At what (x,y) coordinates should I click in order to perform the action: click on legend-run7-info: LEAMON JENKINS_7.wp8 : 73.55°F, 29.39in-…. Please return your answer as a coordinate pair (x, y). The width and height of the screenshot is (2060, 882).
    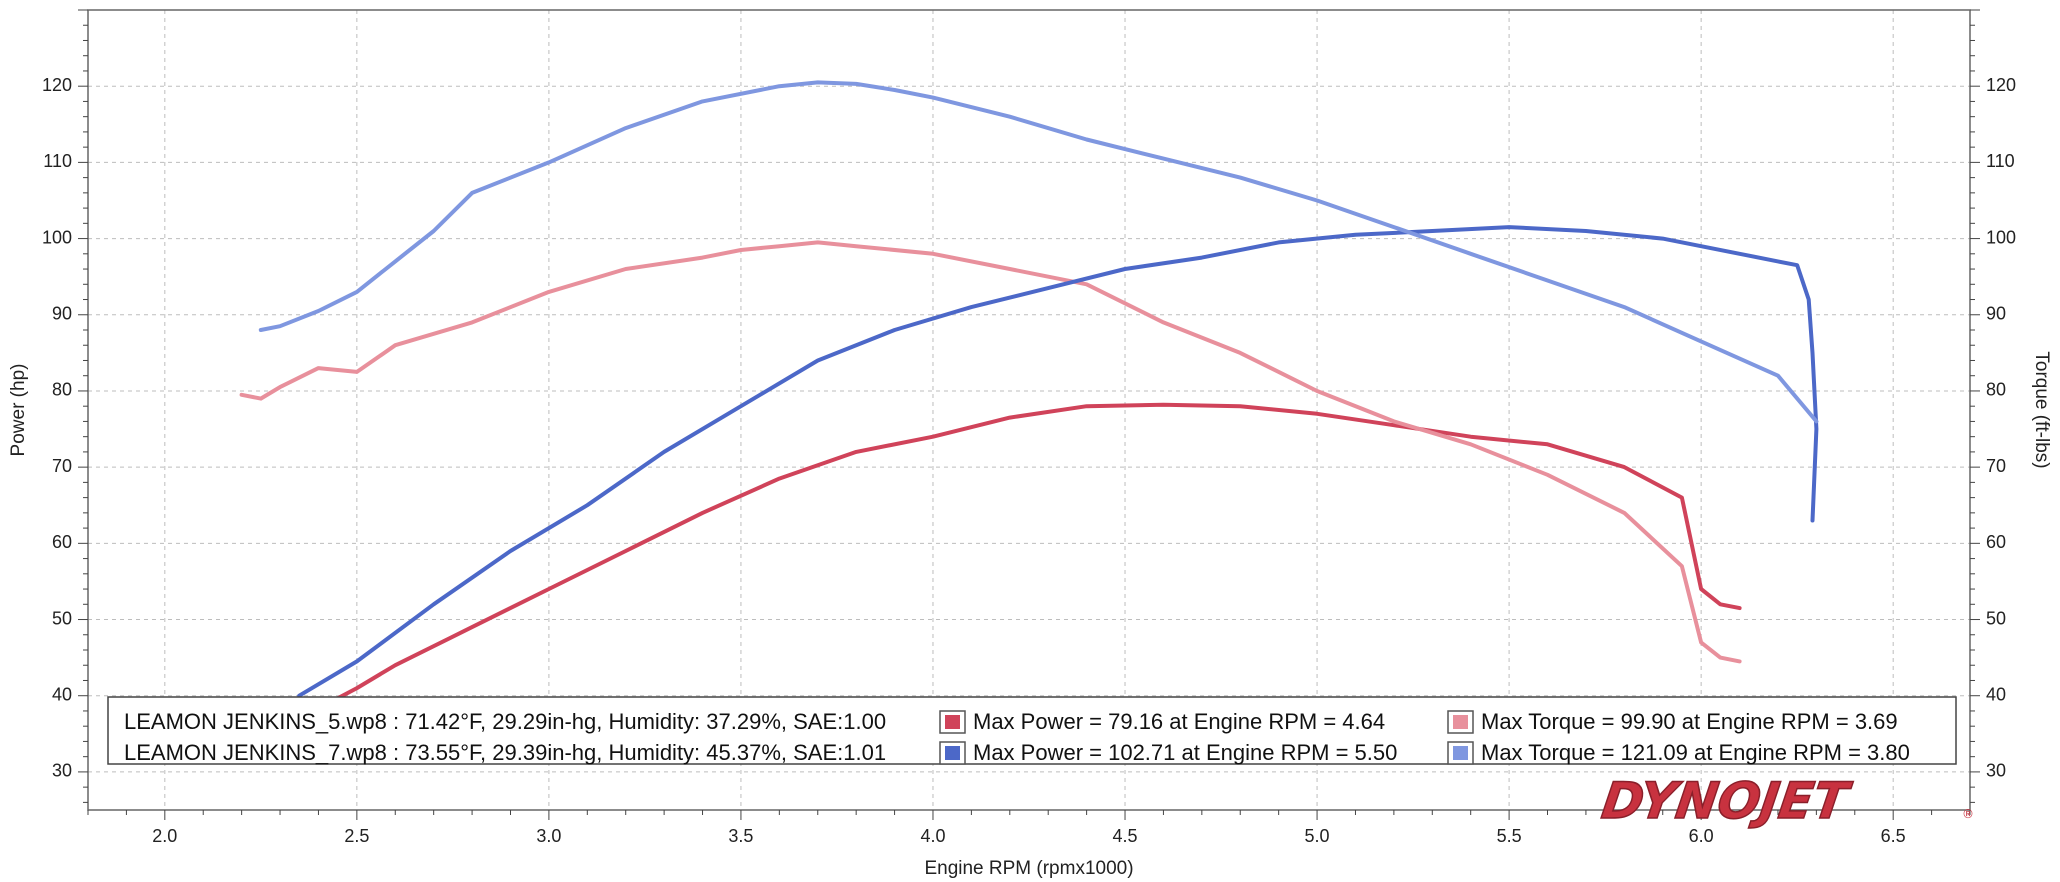
    Looking at the image, I should click on (505, 752).